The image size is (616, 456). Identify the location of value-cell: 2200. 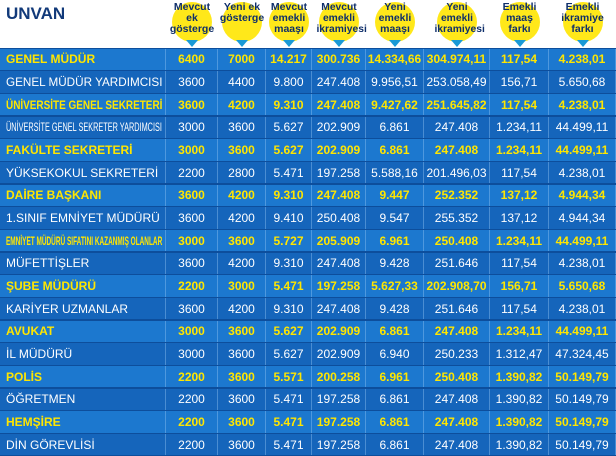
(192, 422).